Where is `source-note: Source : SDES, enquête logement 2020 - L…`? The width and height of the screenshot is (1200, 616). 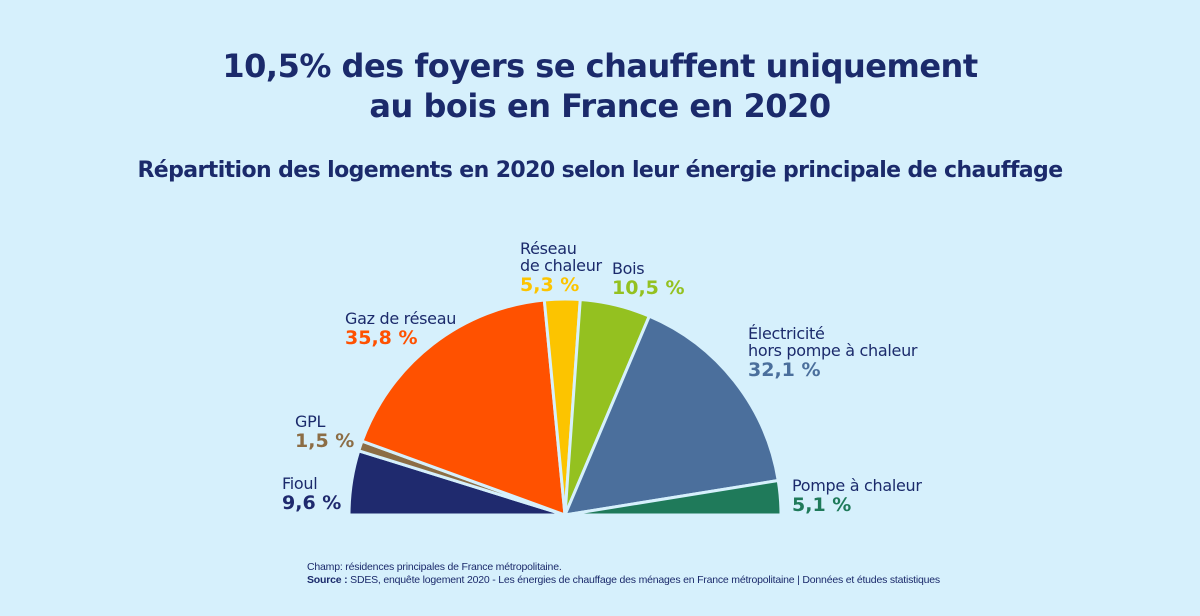 source-note: Source : SDES, enquête logement 2020 - L… is located at coordinates (623, 580).